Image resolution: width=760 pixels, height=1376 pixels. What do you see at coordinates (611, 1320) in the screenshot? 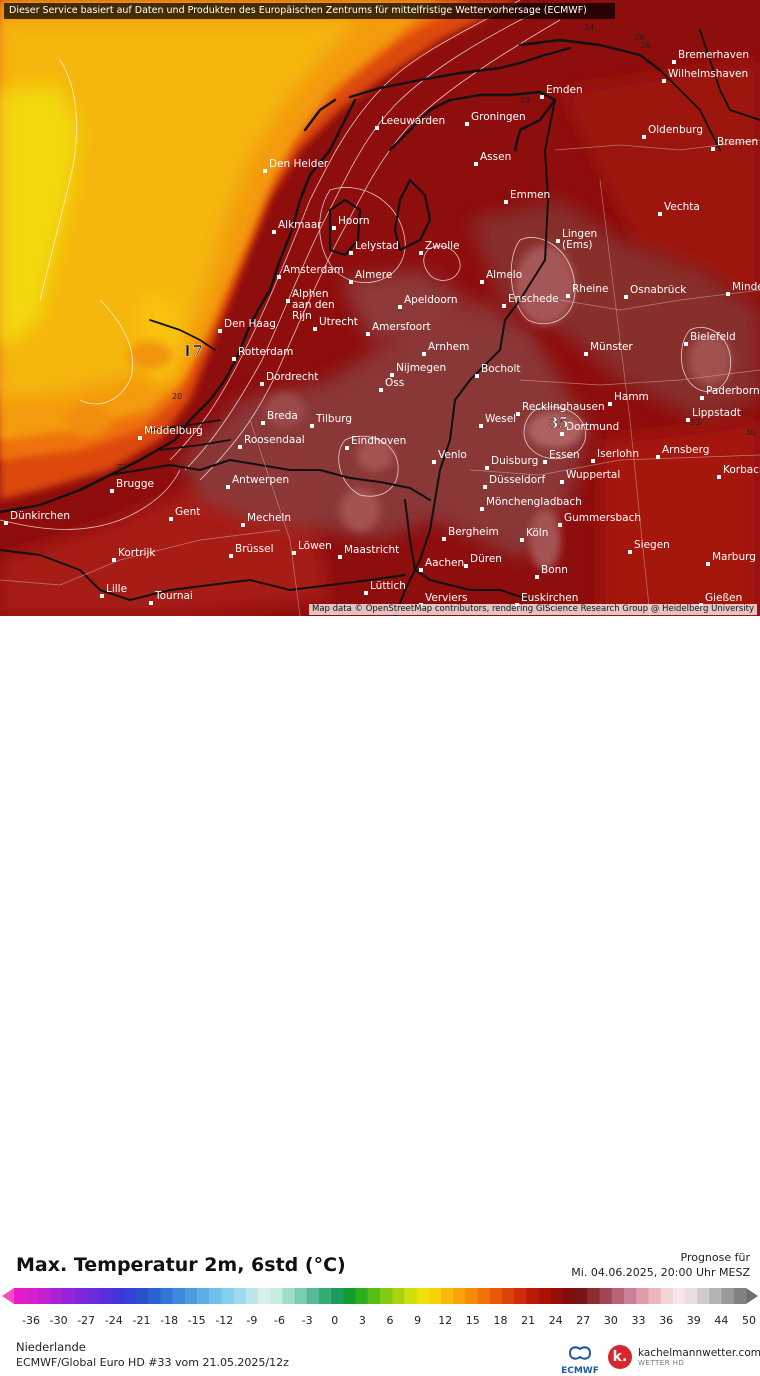
I see `scale-tick-label: 30` at bounding box center [611, 1320].